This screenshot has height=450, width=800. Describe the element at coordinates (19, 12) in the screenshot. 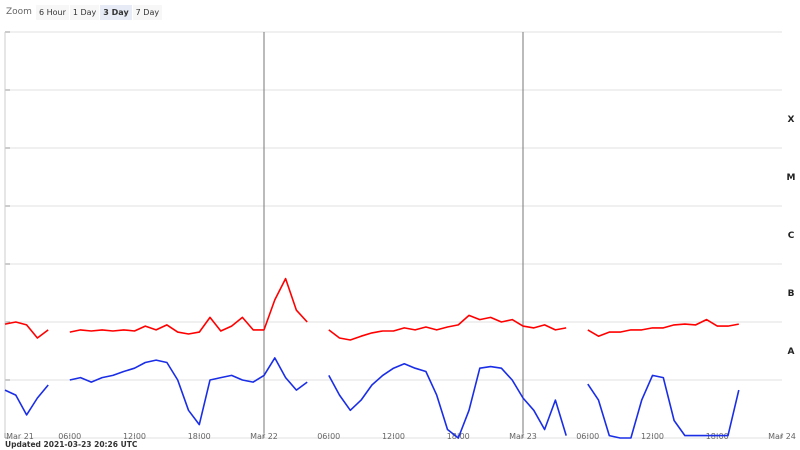

I see `zoom-label: Zoom` at that location.